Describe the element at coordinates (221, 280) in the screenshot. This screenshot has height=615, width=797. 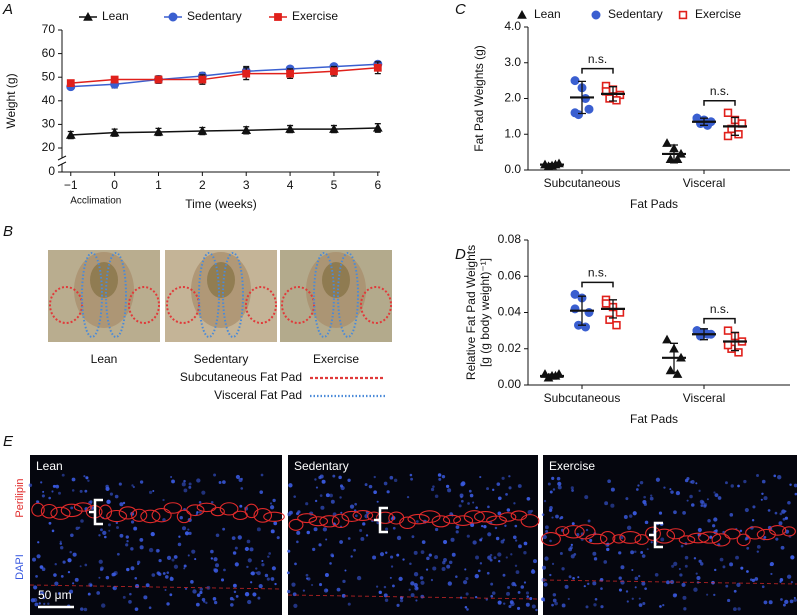
I see `tissue` at that location.